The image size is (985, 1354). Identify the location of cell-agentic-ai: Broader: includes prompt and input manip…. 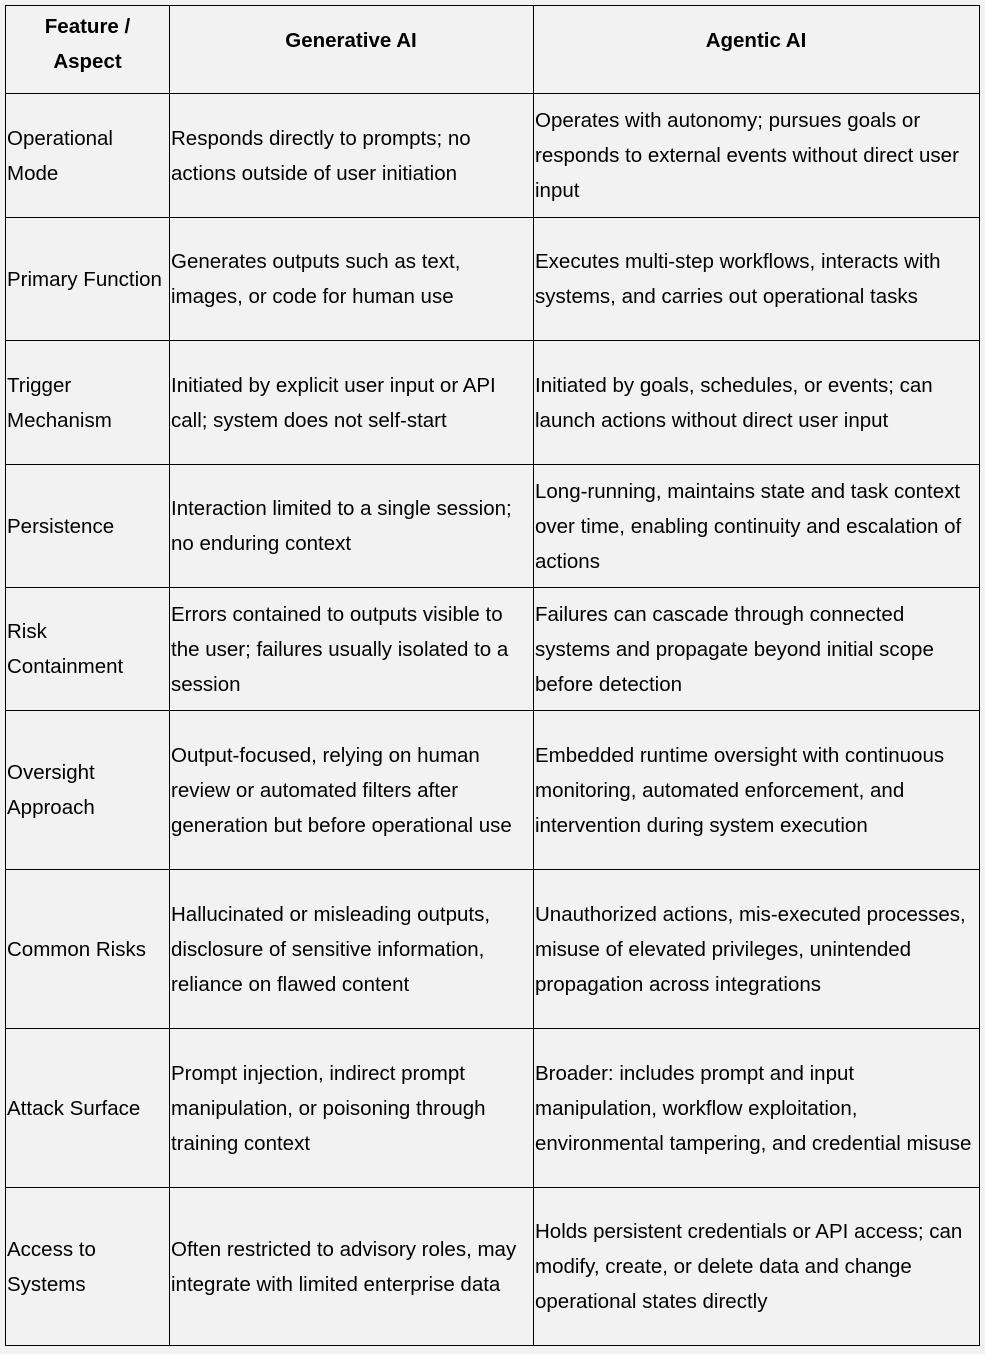
(756, 1108).